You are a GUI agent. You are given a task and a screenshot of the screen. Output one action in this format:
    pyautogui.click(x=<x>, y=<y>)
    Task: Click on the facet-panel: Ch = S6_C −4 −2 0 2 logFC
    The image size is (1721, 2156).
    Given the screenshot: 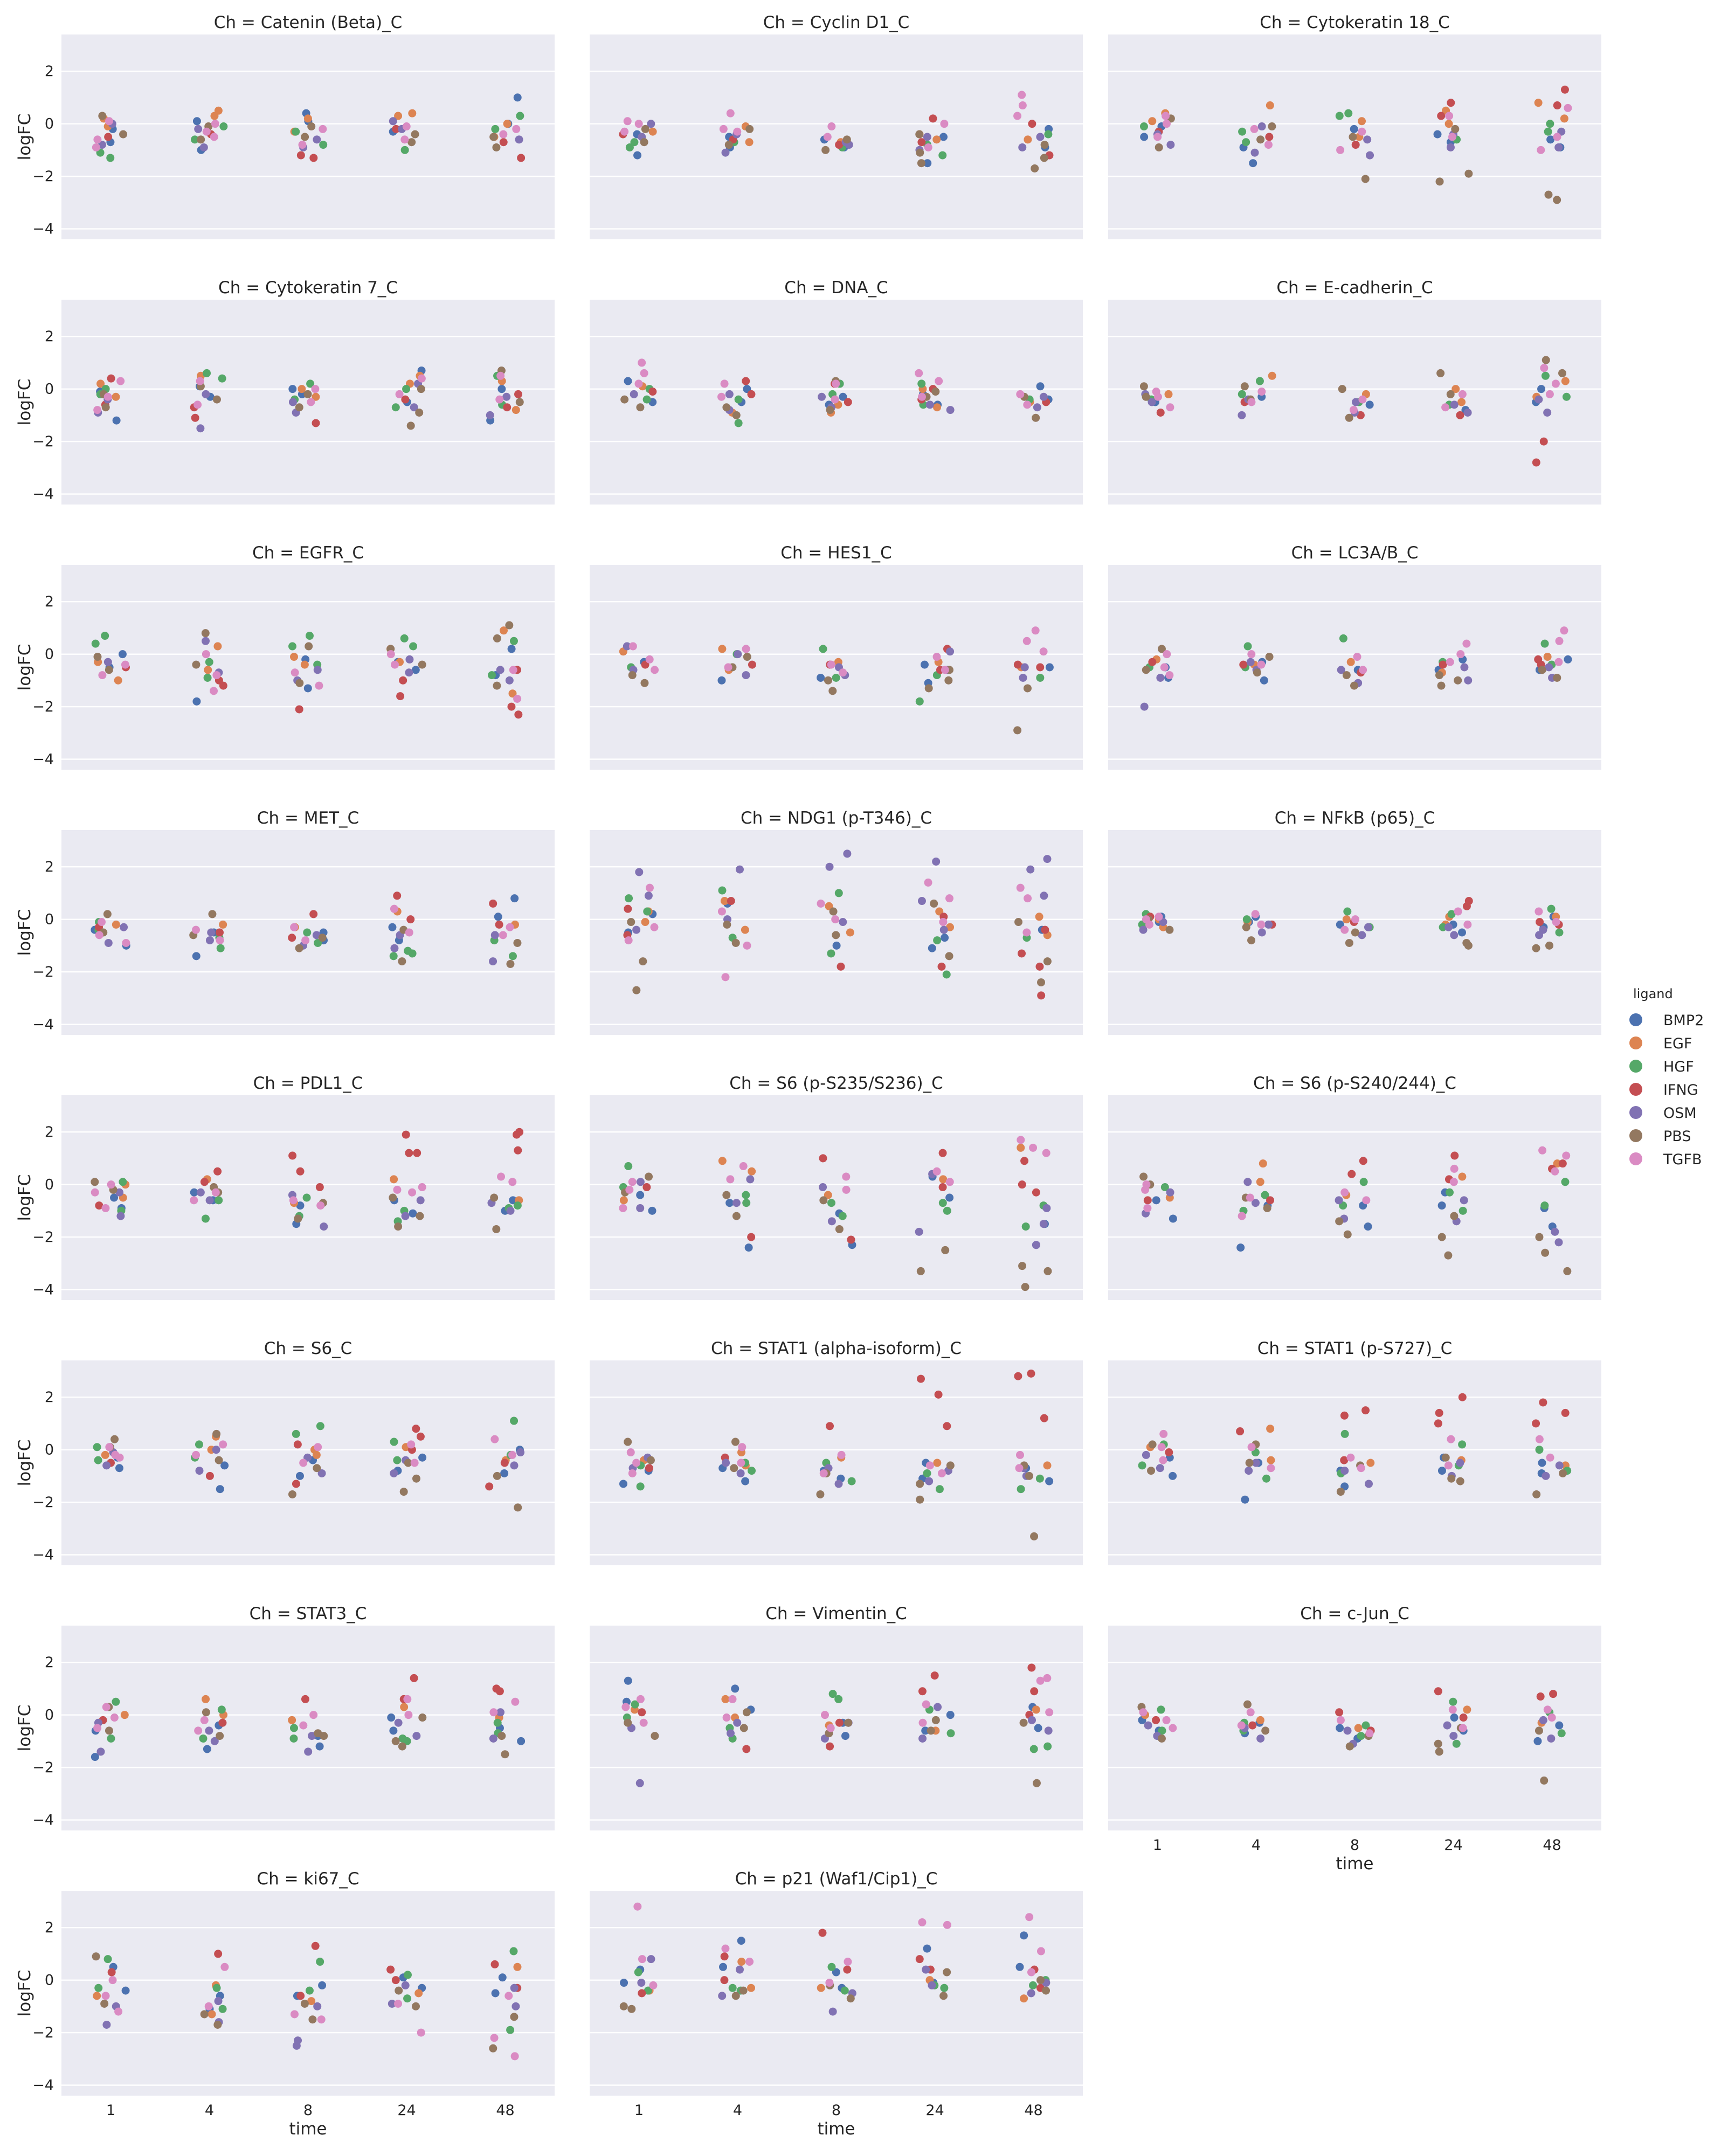 What is the action you would take?
    pyautogui.click(x=285, y=1452)
    